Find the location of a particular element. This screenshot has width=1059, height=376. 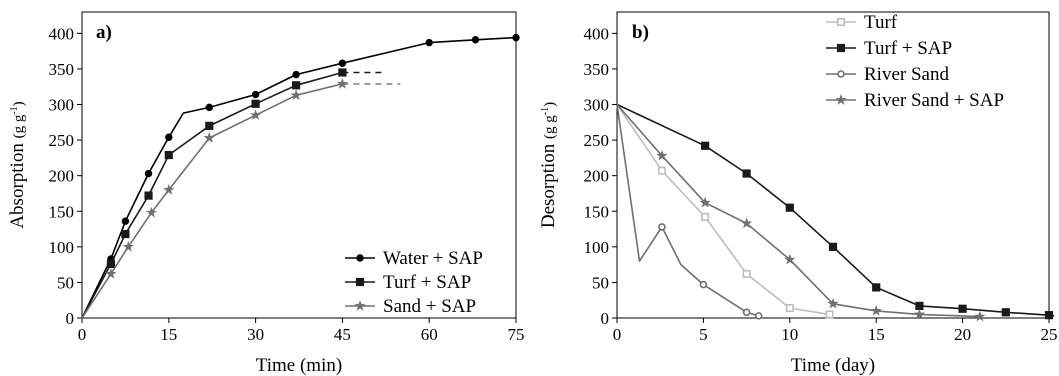

y-axis-label-b: Desorption (g g-1) is located at coordinates (548, 165).